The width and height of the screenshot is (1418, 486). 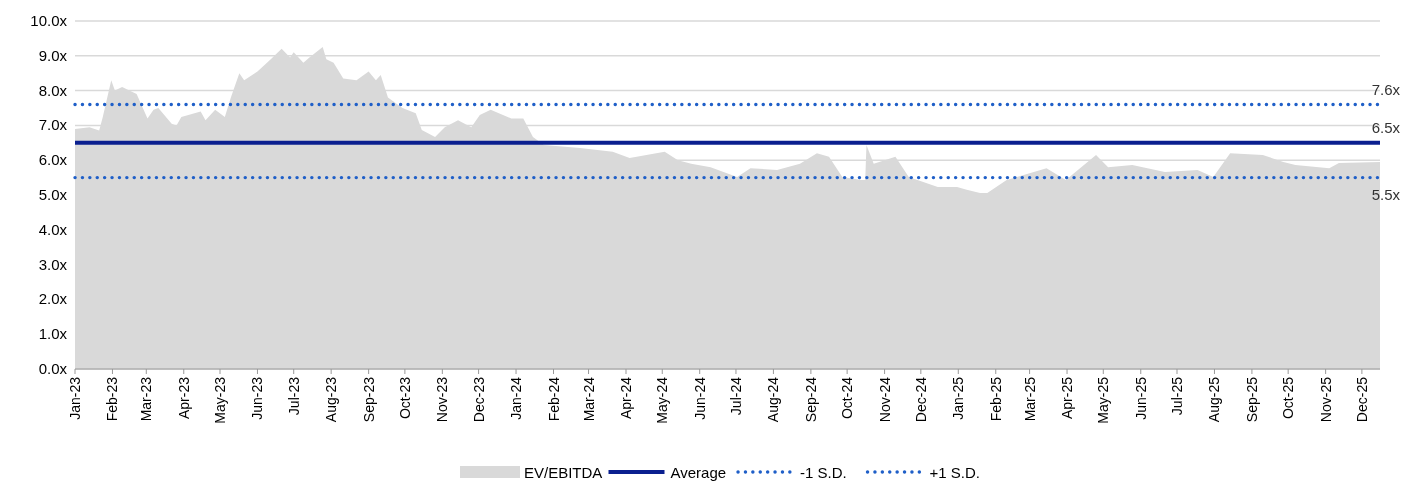 What do you see at coordinates (53, 229) in the screenshot?
I see `y-tick-label: 4.0x` at bounding box center [53, 229].